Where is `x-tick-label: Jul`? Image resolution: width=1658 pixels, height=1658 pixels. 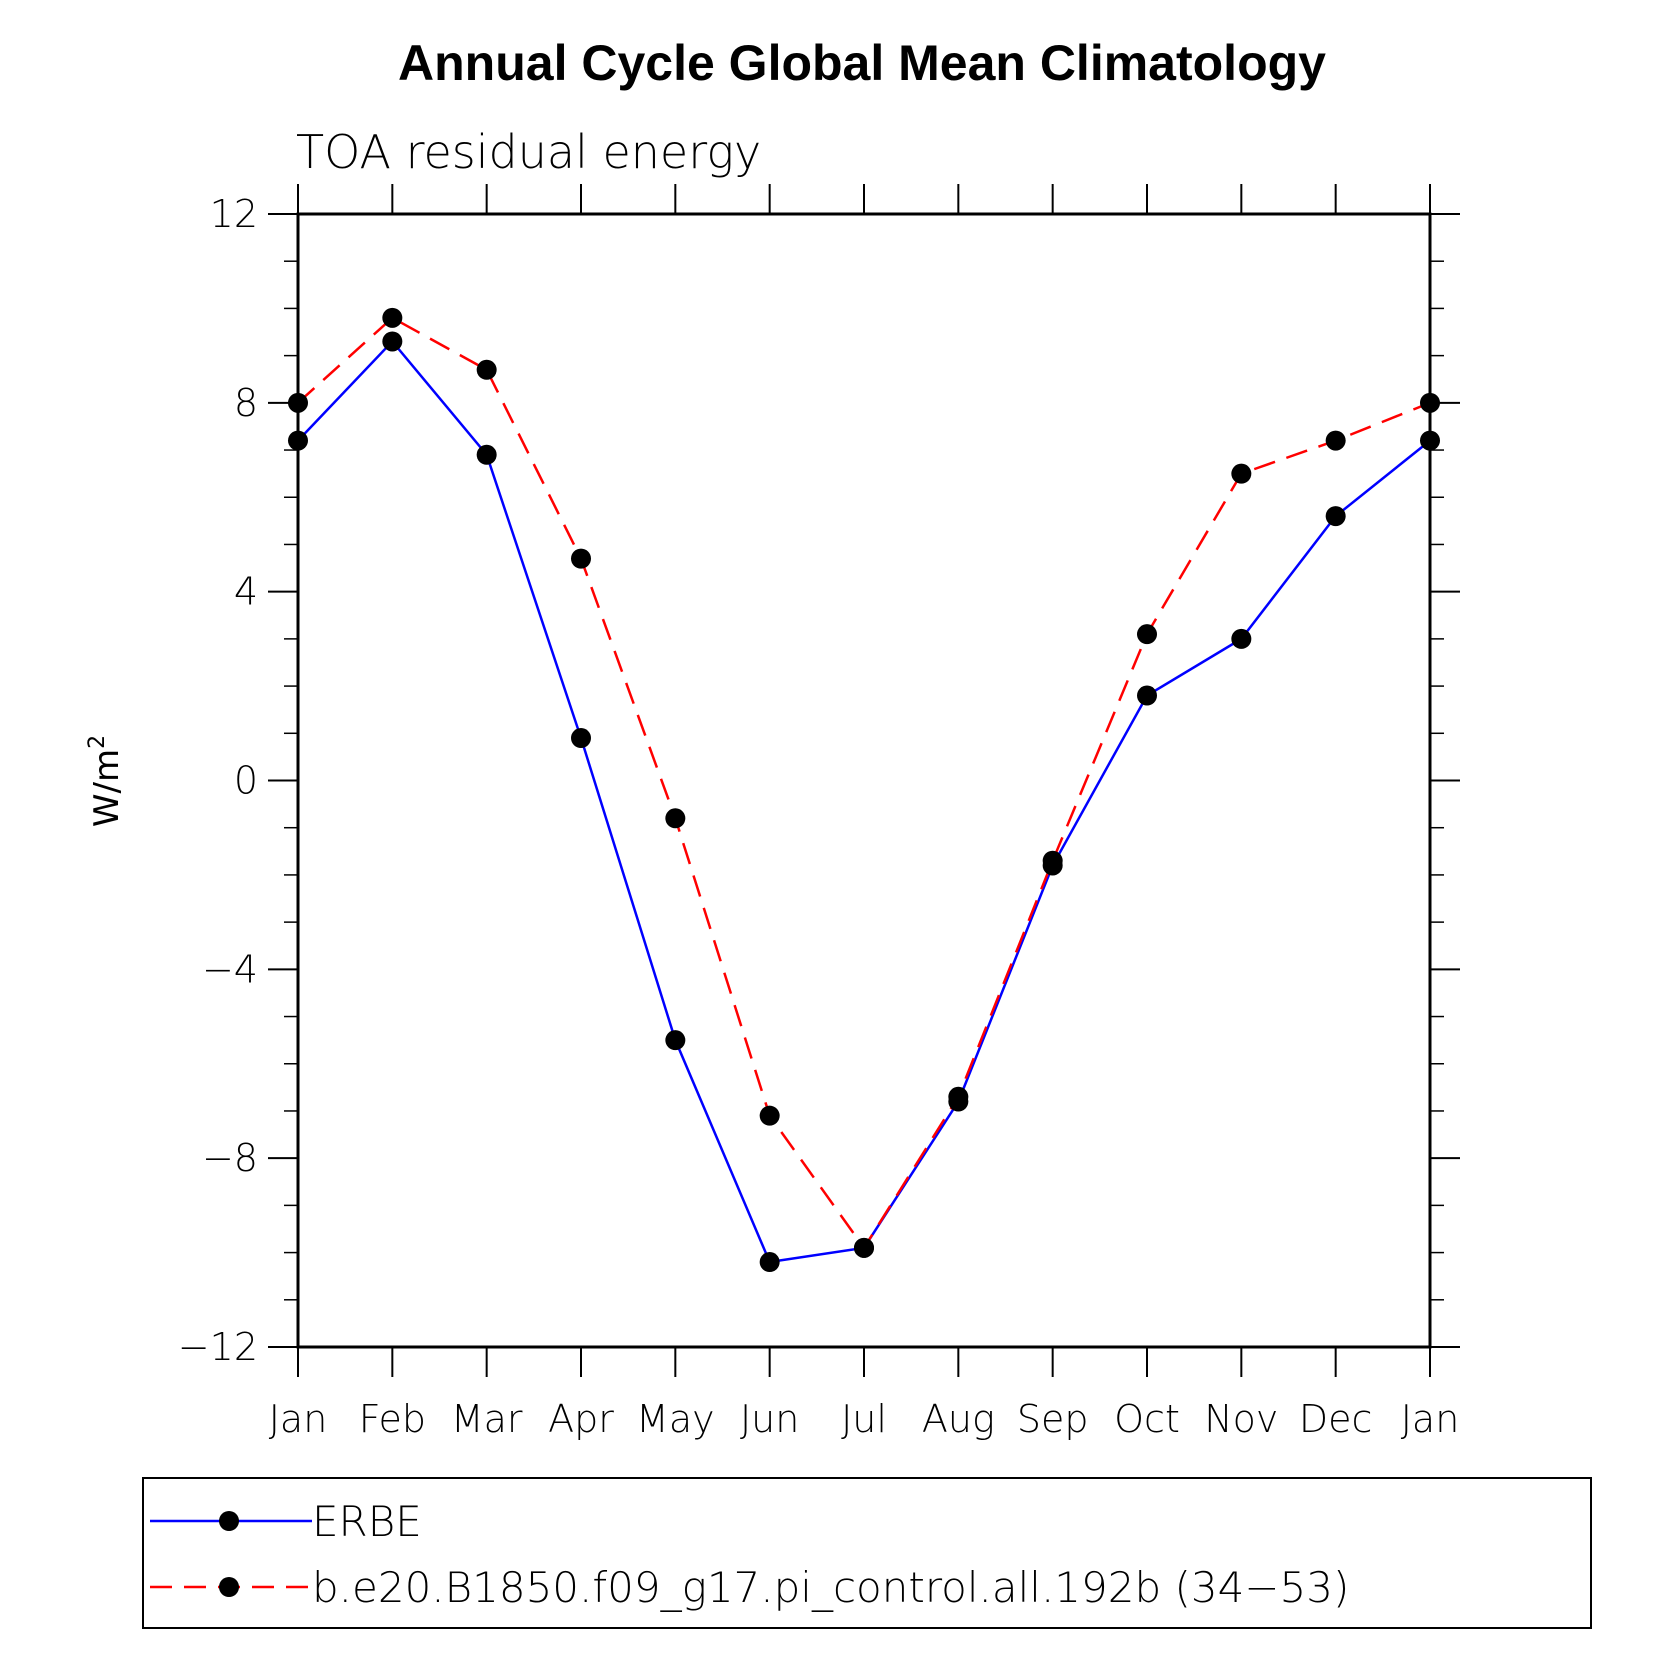 x-tick-label: Jul is located at coordinates (864, 1419).